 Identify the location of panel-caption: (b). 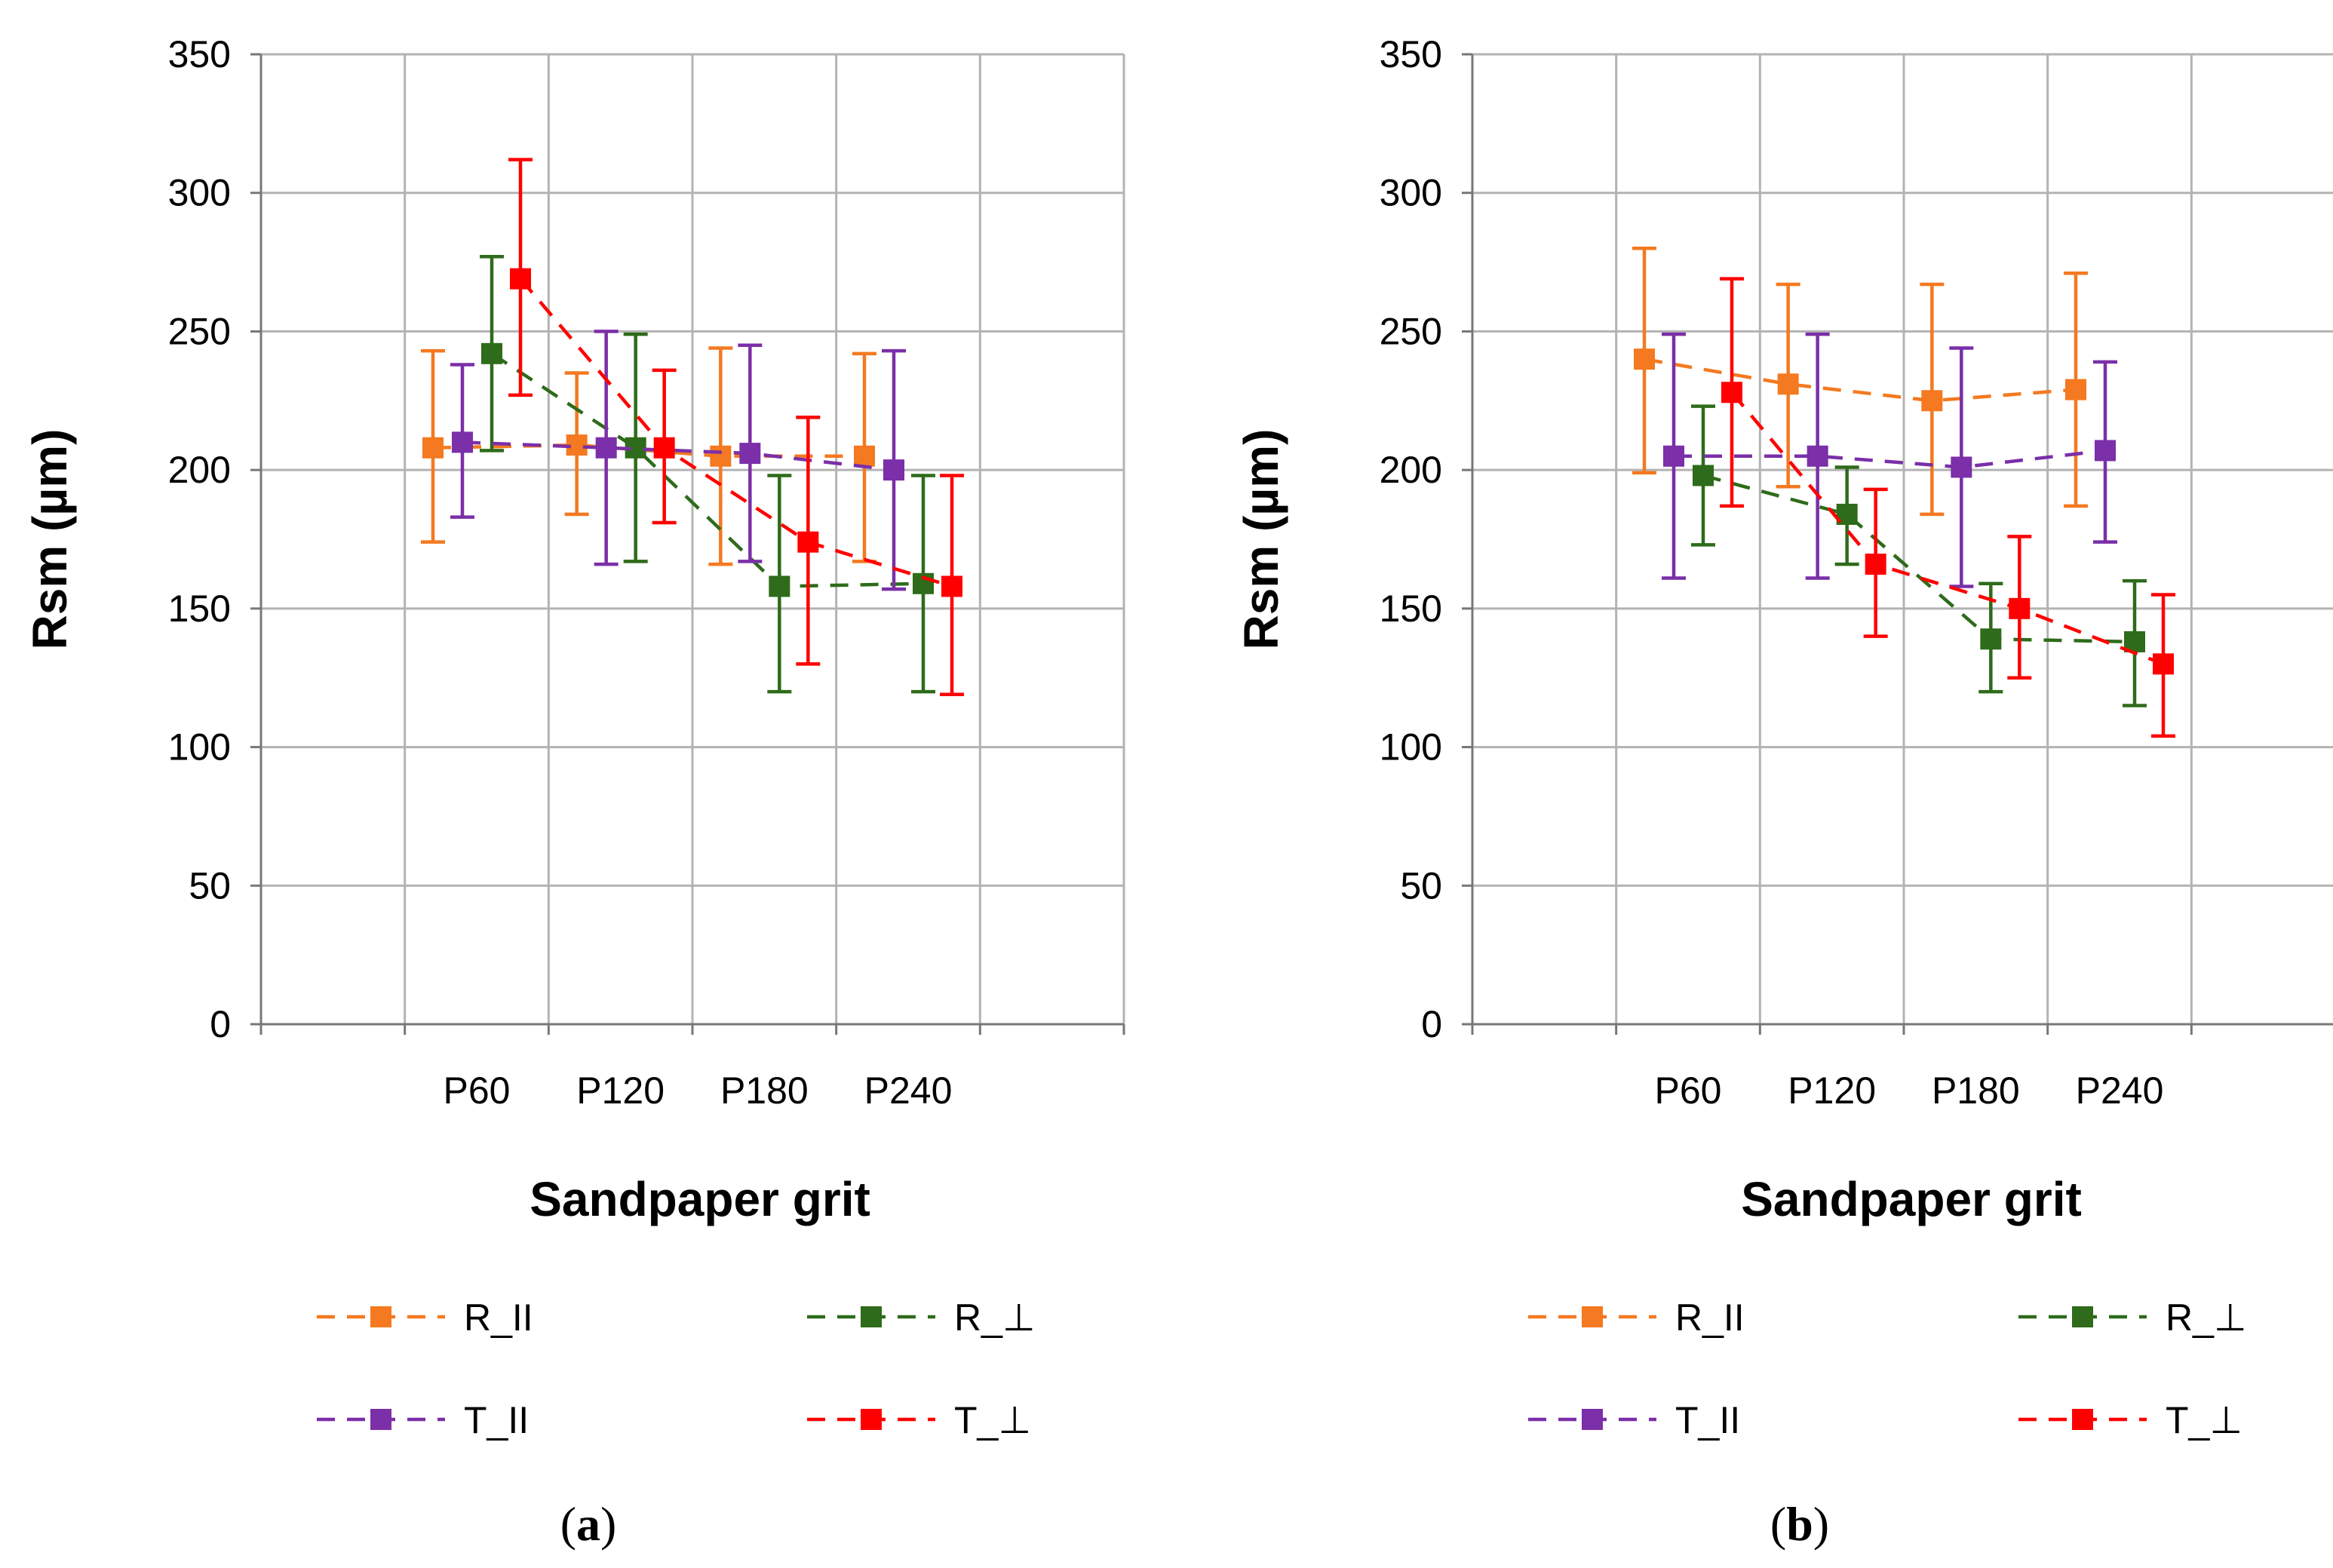
(1799, 1524).